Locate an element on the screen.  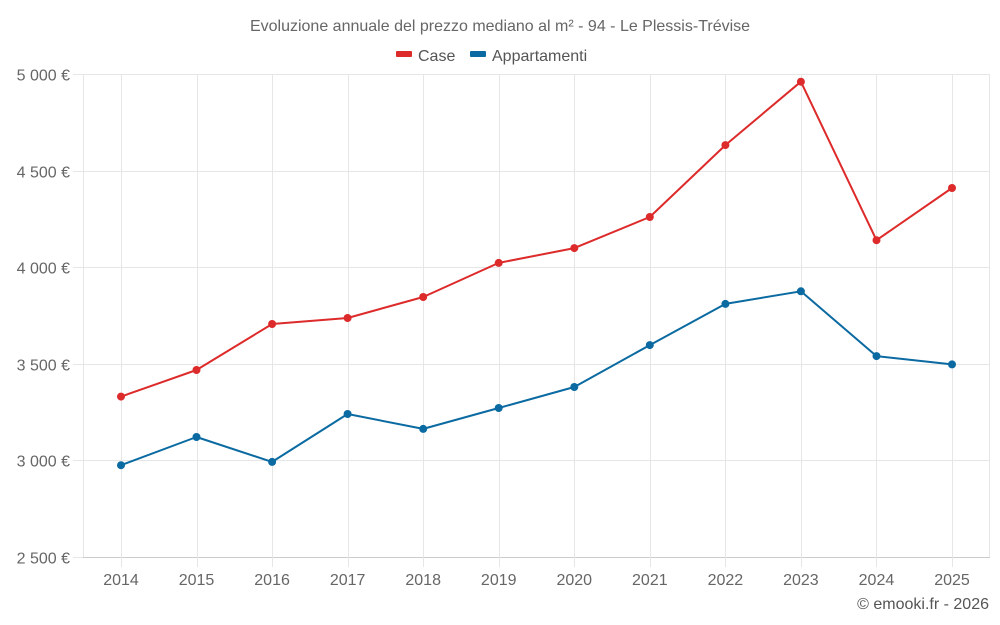
y-tick-label: 4 500 € is located at coordinates (43, 173).